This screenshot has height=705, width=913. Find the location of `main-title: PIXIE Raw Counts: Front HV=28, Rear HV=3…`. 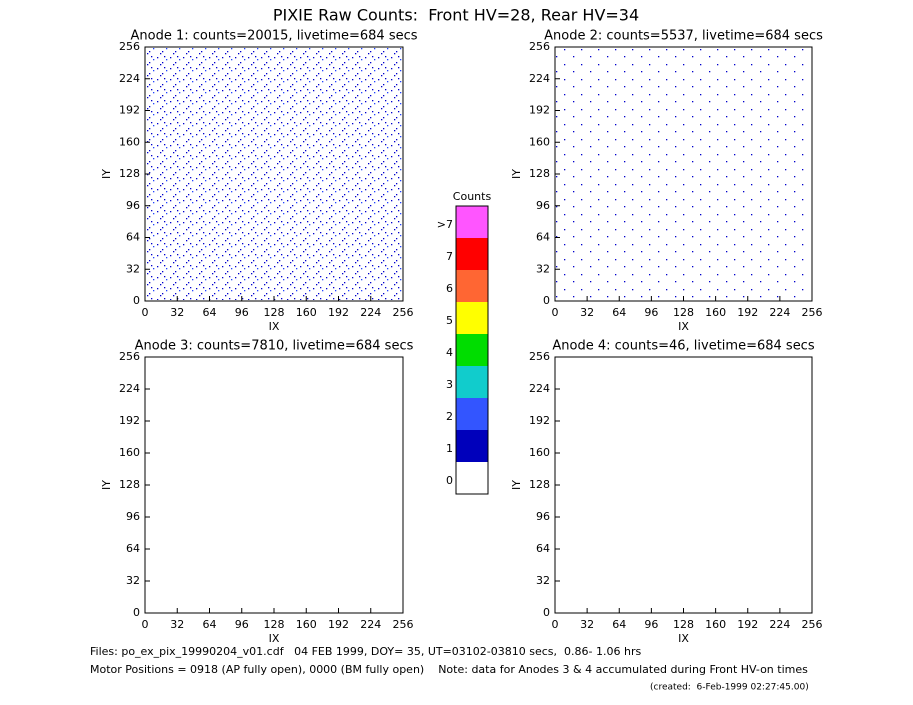

main-title: PIXIE Raw Counts: Front HV=28, Rear HV=3… is located at coordinates (456, 15).